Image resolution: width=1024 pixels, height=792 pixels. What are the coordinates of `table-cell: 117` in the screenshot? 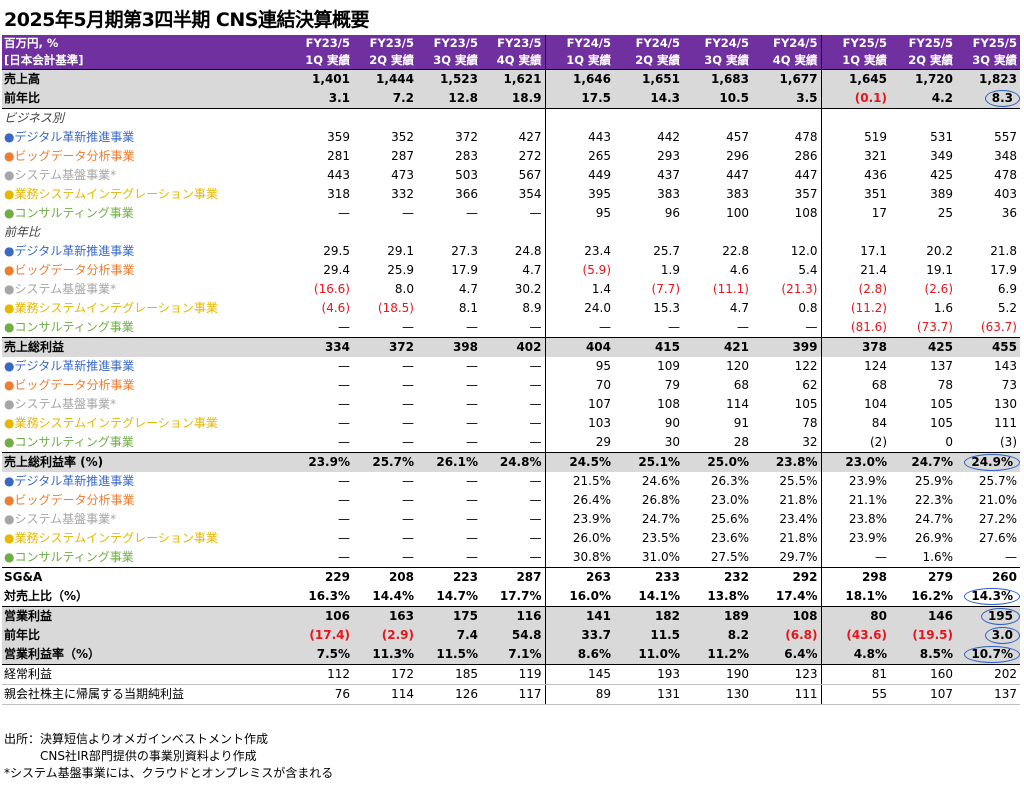 It's located at (513, 694).